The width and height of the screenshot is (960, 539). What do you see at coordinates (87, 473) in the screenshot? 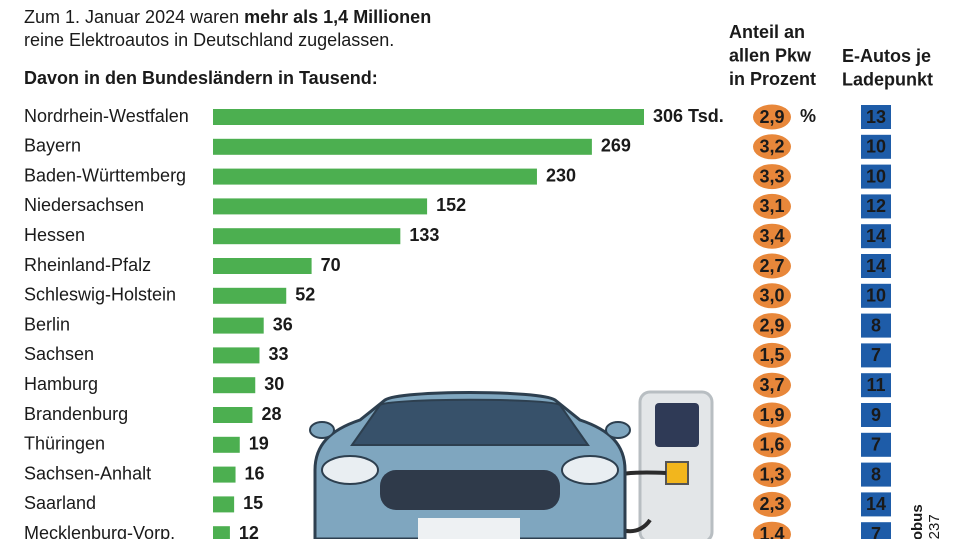
I see `category-label: Sachsen-Anhalt` at bounding box center [87, 473].